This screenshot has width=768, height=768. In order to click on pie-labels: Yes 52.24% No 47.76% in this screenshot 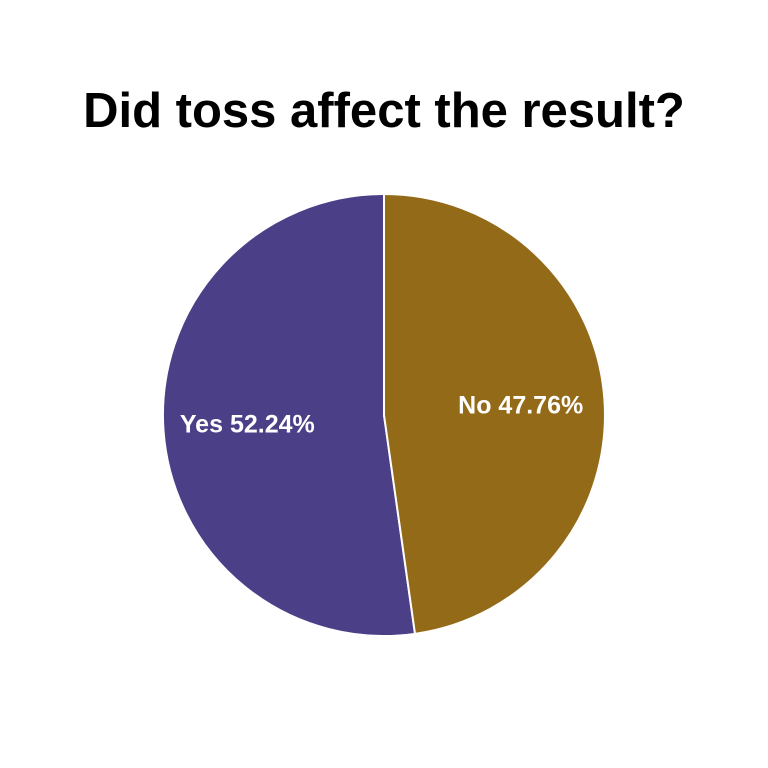, I will do `click(381, 414)`.